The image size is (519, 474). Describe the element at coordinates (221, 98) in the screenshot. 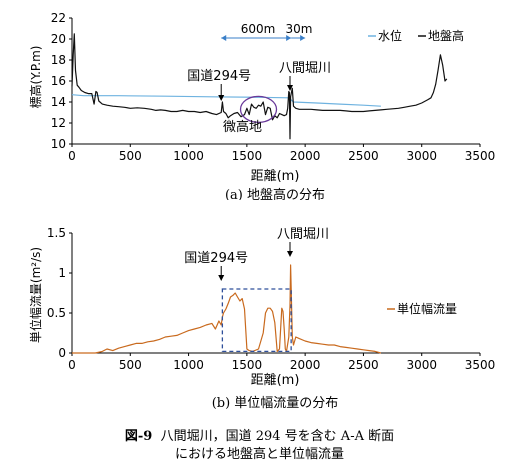

I see `arrowhead-route294-a` at that location.